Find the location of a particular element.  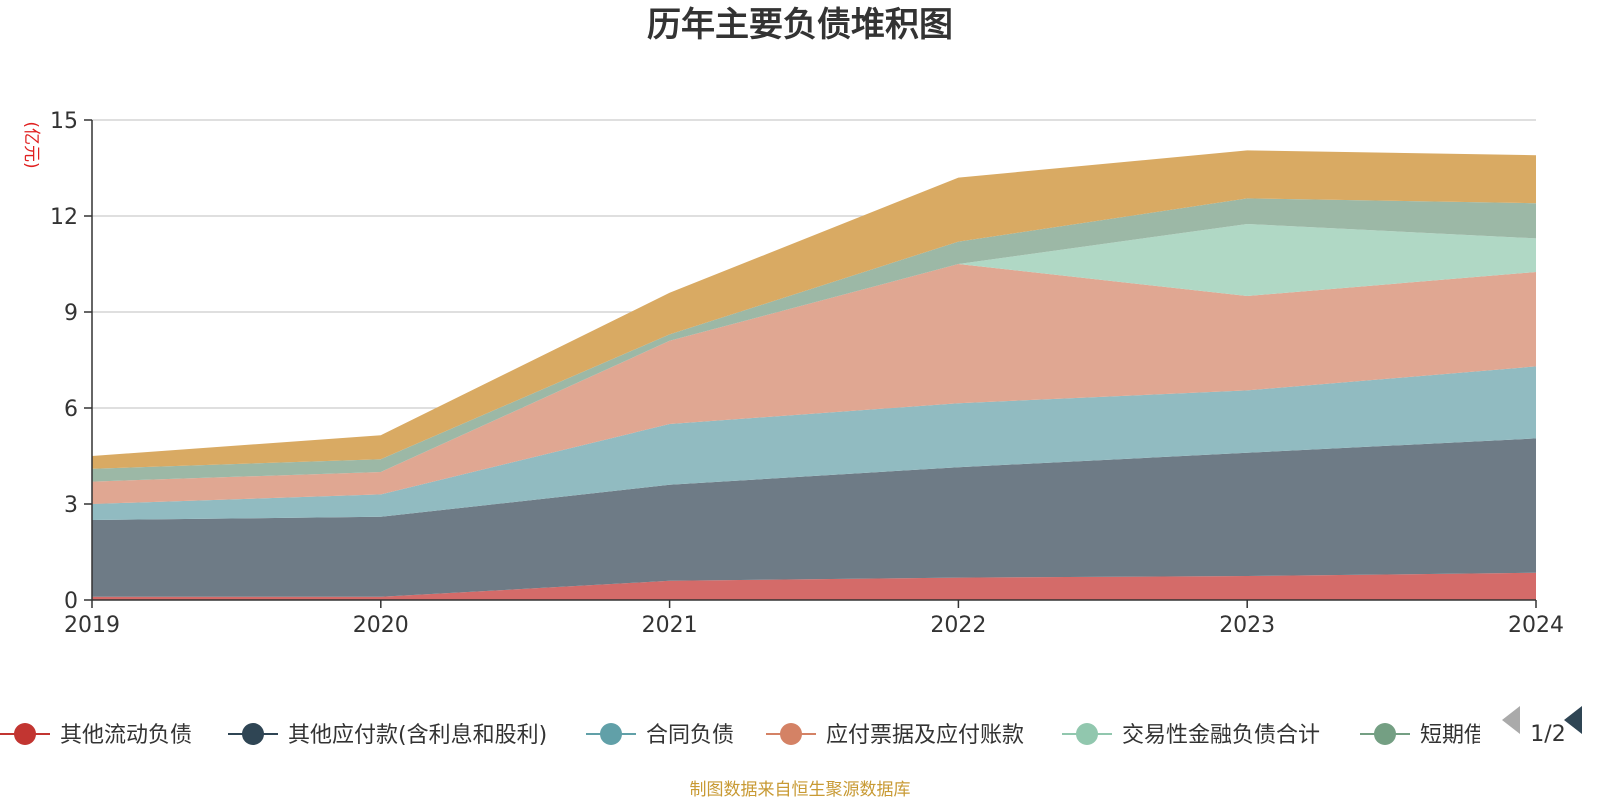

x-tick-label-4: 2023 is located at coordinates (1247, 625).